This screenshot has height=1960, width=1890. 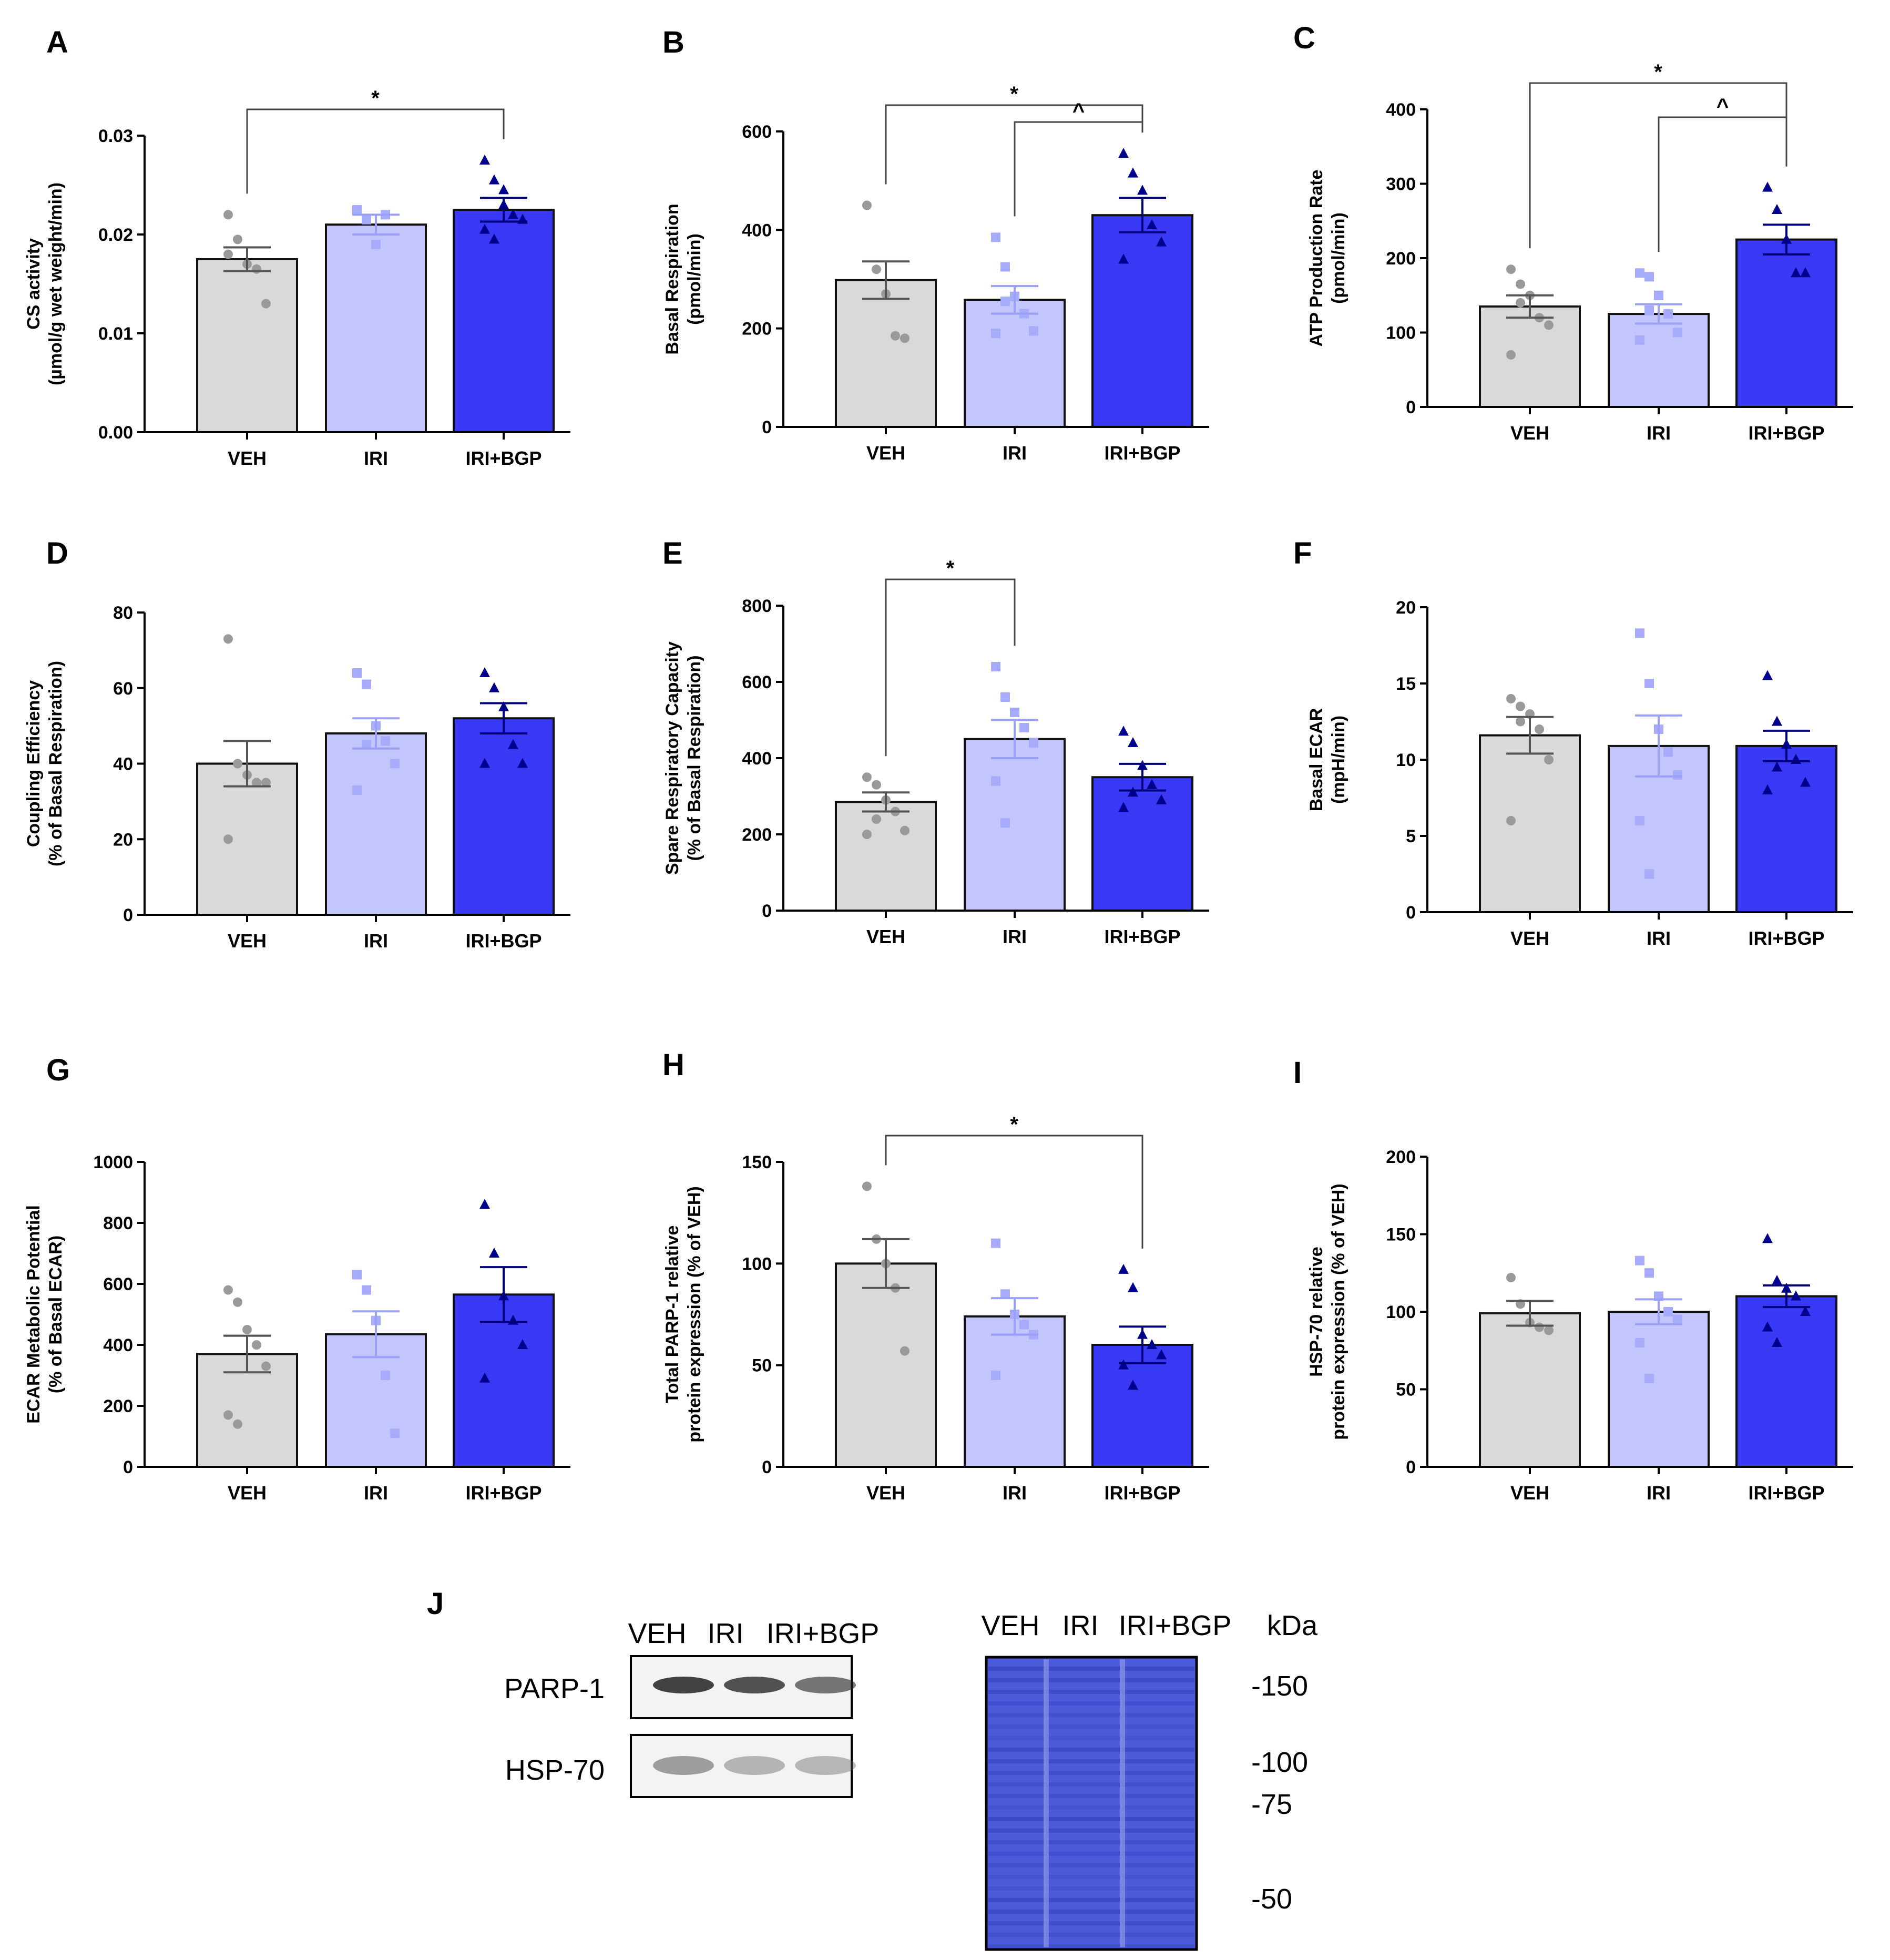 I want to click on y-axis-label: Coupling Efficiency, so click(x=34, y=763).